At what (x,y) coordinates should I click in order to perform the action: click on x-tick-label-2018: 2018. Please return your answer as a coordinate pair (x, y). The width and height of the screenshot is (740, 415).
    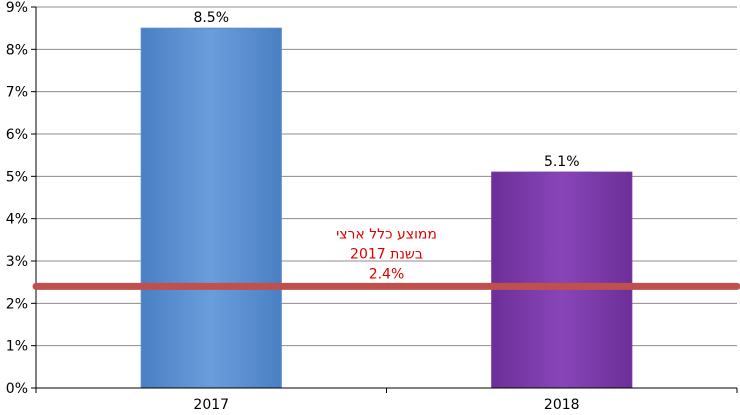
    Looking at the image, I should click on (562, 405).